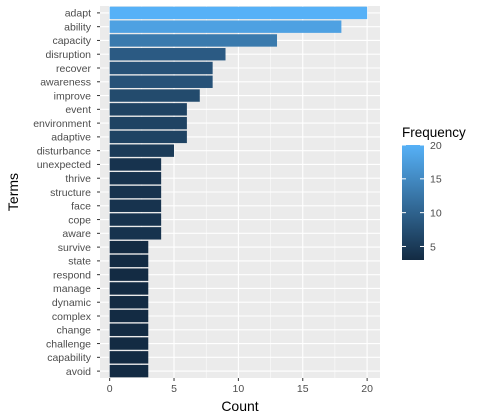  What do you see at coordinates (129, 357) in the screenshot?
I see `bar-capability` at bounding box center [129, 357].